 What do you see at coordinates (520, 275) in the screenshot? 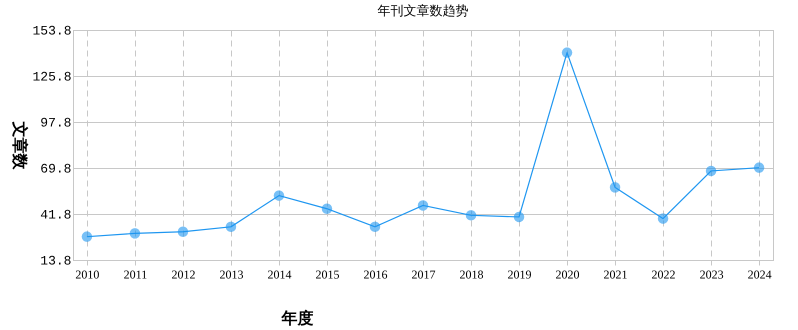
I see `x-tick-label: 2019` at bounding box center [520, 275].